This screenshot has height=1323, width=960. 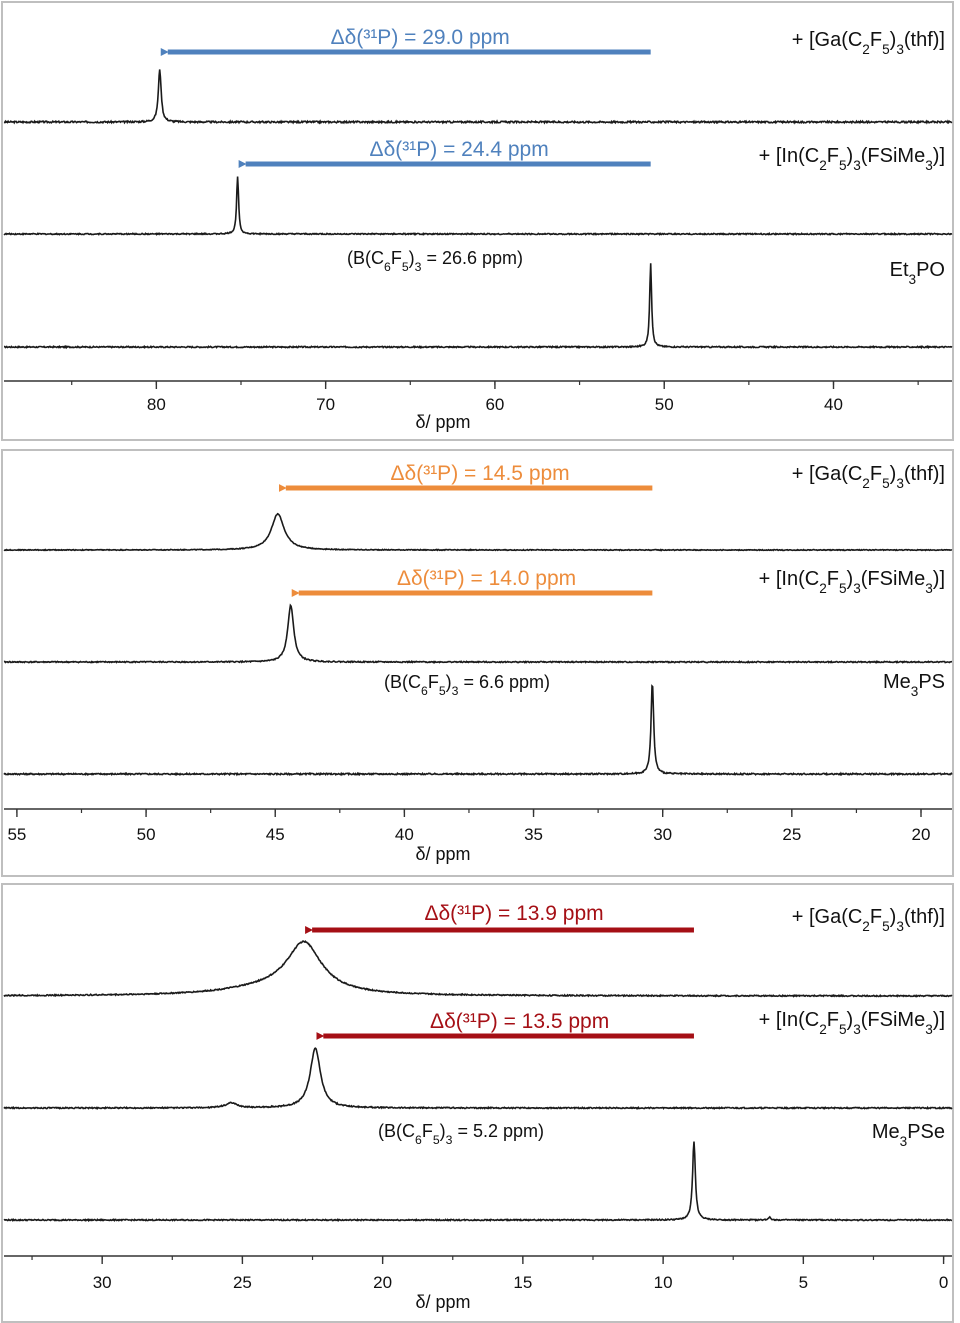 What do you see at coordinates (939, 579) in the screenshot?
I see `trace-label-part: )]` at bounding box center [939, 579].